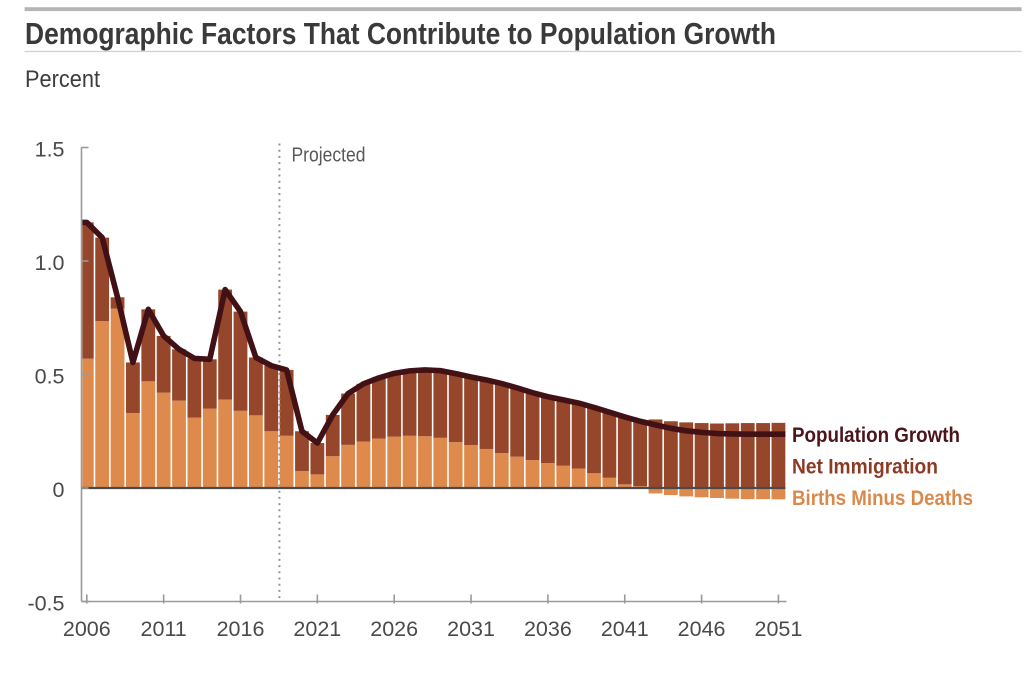 The image size is (1024, 691). Describe the element at coordinates (45, 604) in the screenshot. I see `svg-text: -0.5` at that location.